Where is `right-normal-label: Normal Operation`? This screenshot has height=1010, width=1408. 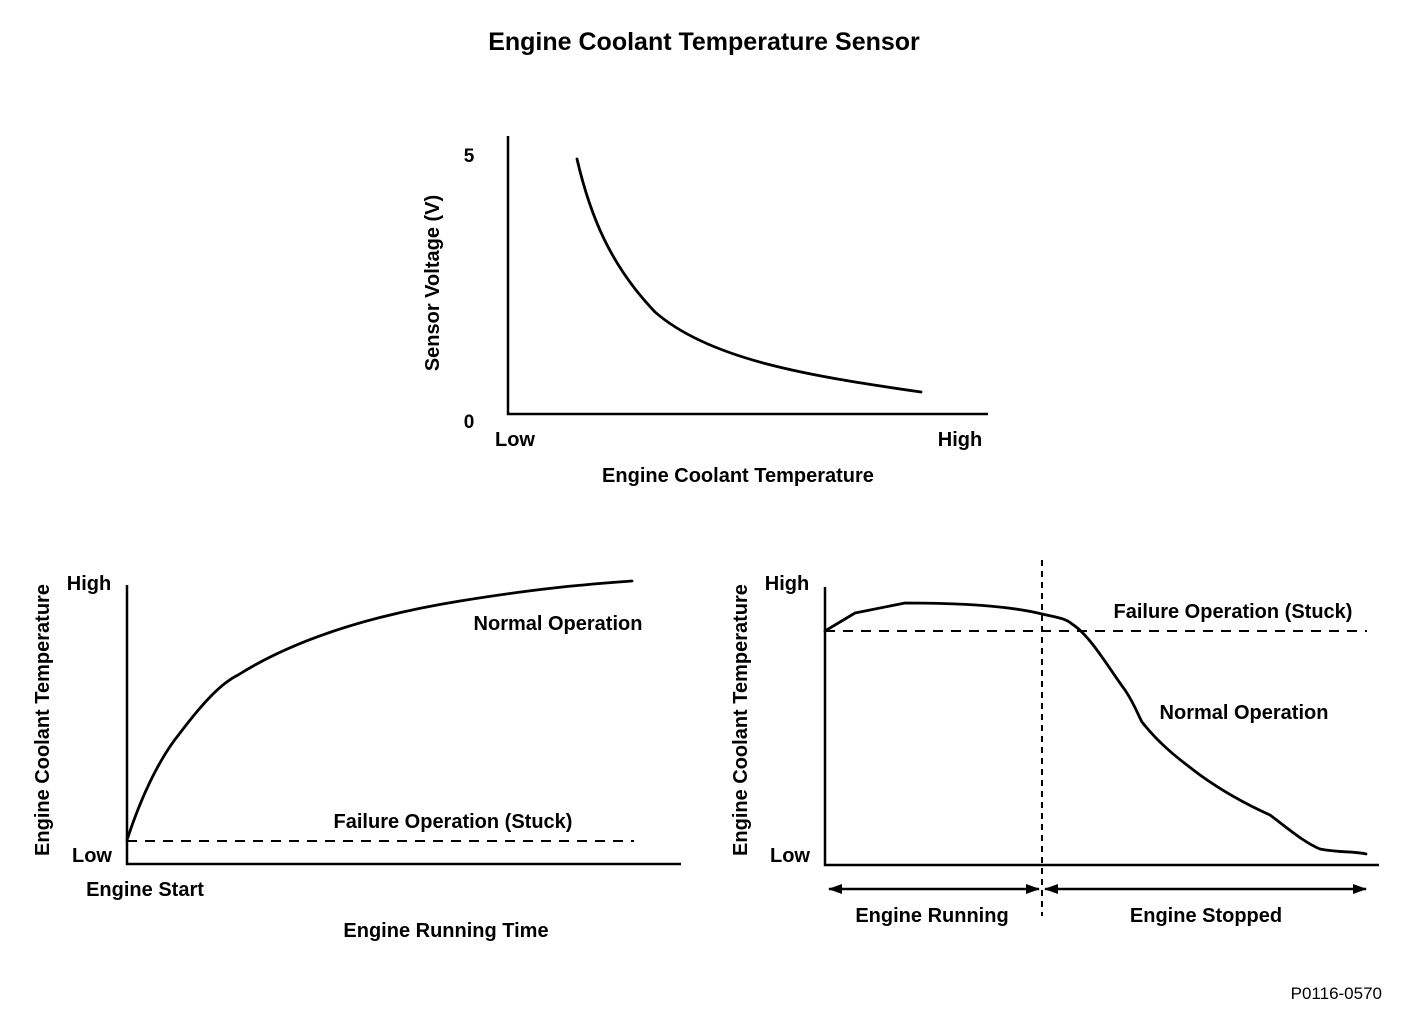
right-normal-label: Normal Operation is located at coordinates (1244, 713).